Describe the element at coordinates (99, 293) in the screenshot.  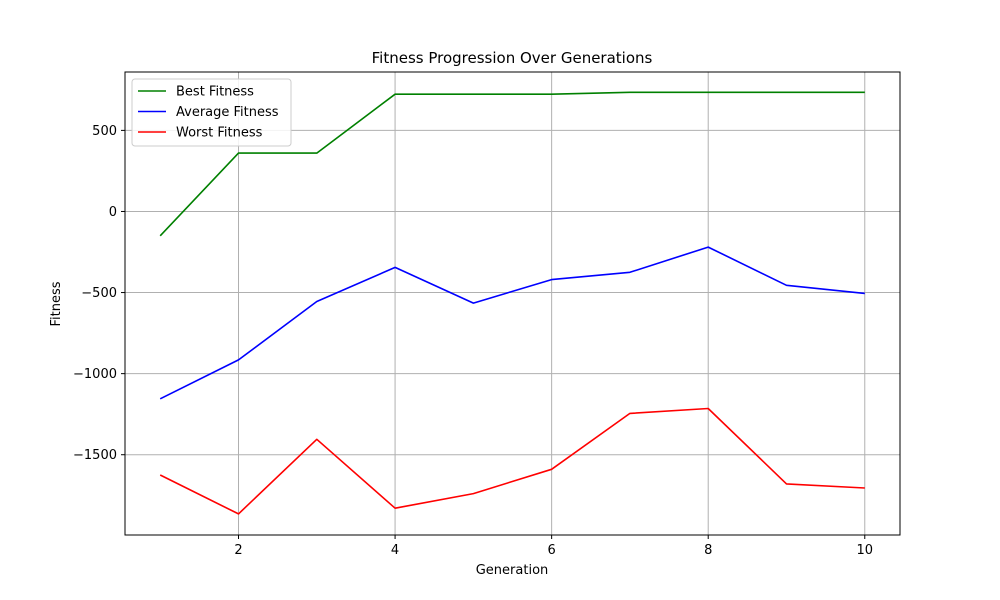
I see `y-tick-label: −500` at that location.